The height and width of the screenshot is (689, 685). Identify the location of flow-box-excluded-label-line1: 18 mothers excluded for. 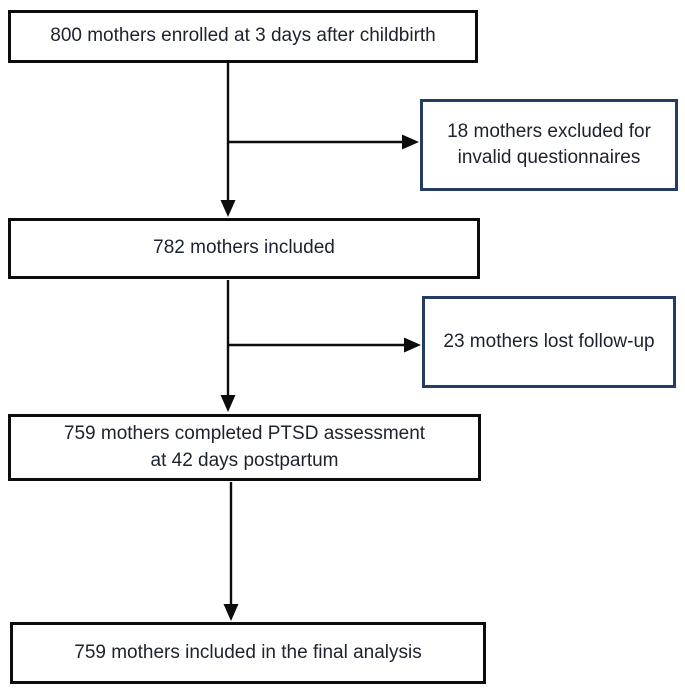
(549, 131).